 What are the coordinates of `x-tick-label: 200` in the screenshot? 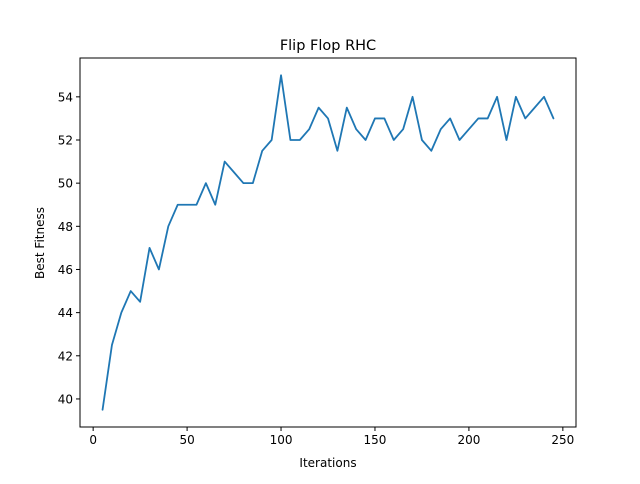 It's located at (468, 440).